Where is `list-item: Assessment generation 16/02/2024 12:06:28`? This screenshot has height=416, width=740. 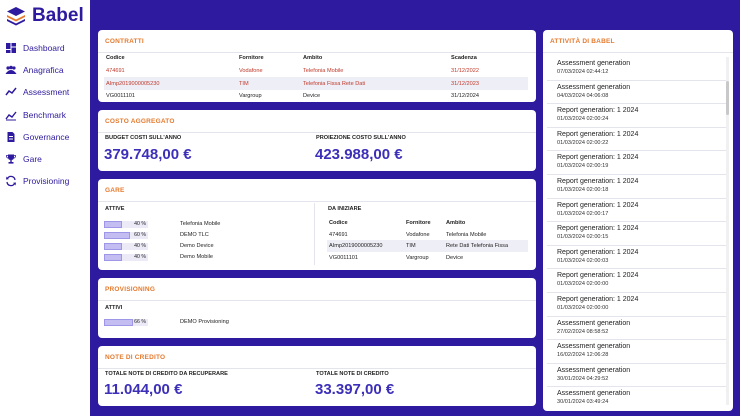 list-item: Assessment generation 16/02/2024 12:06:28 is located at coordinates (636, 352).